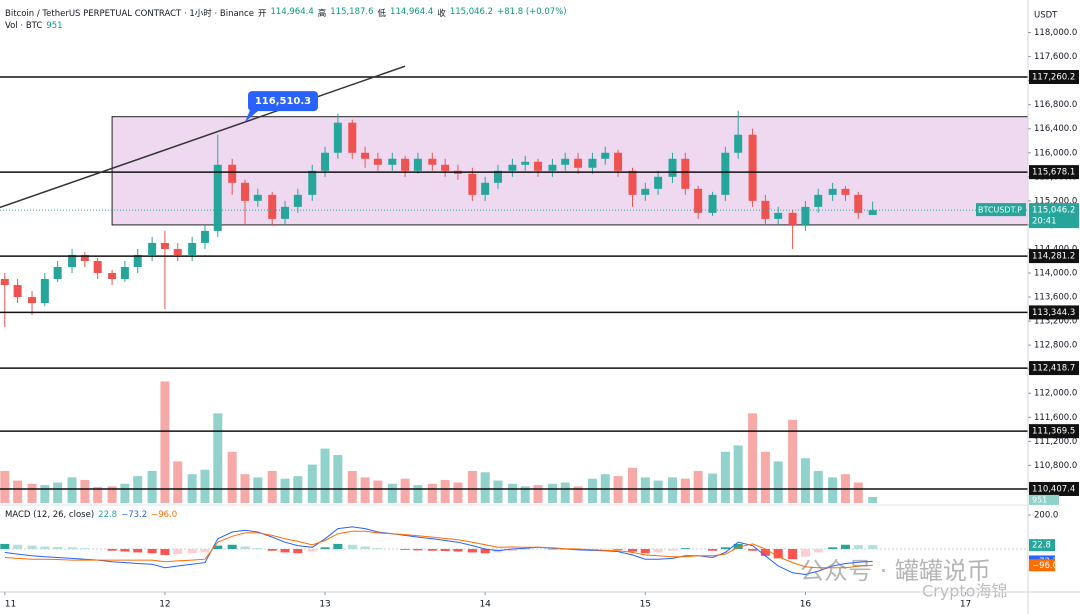 This screenshot has width=1080, height=614. Describe the element at coordinates (1044, 222) in the screenshot. I see `countdown: 20:41` at that location.